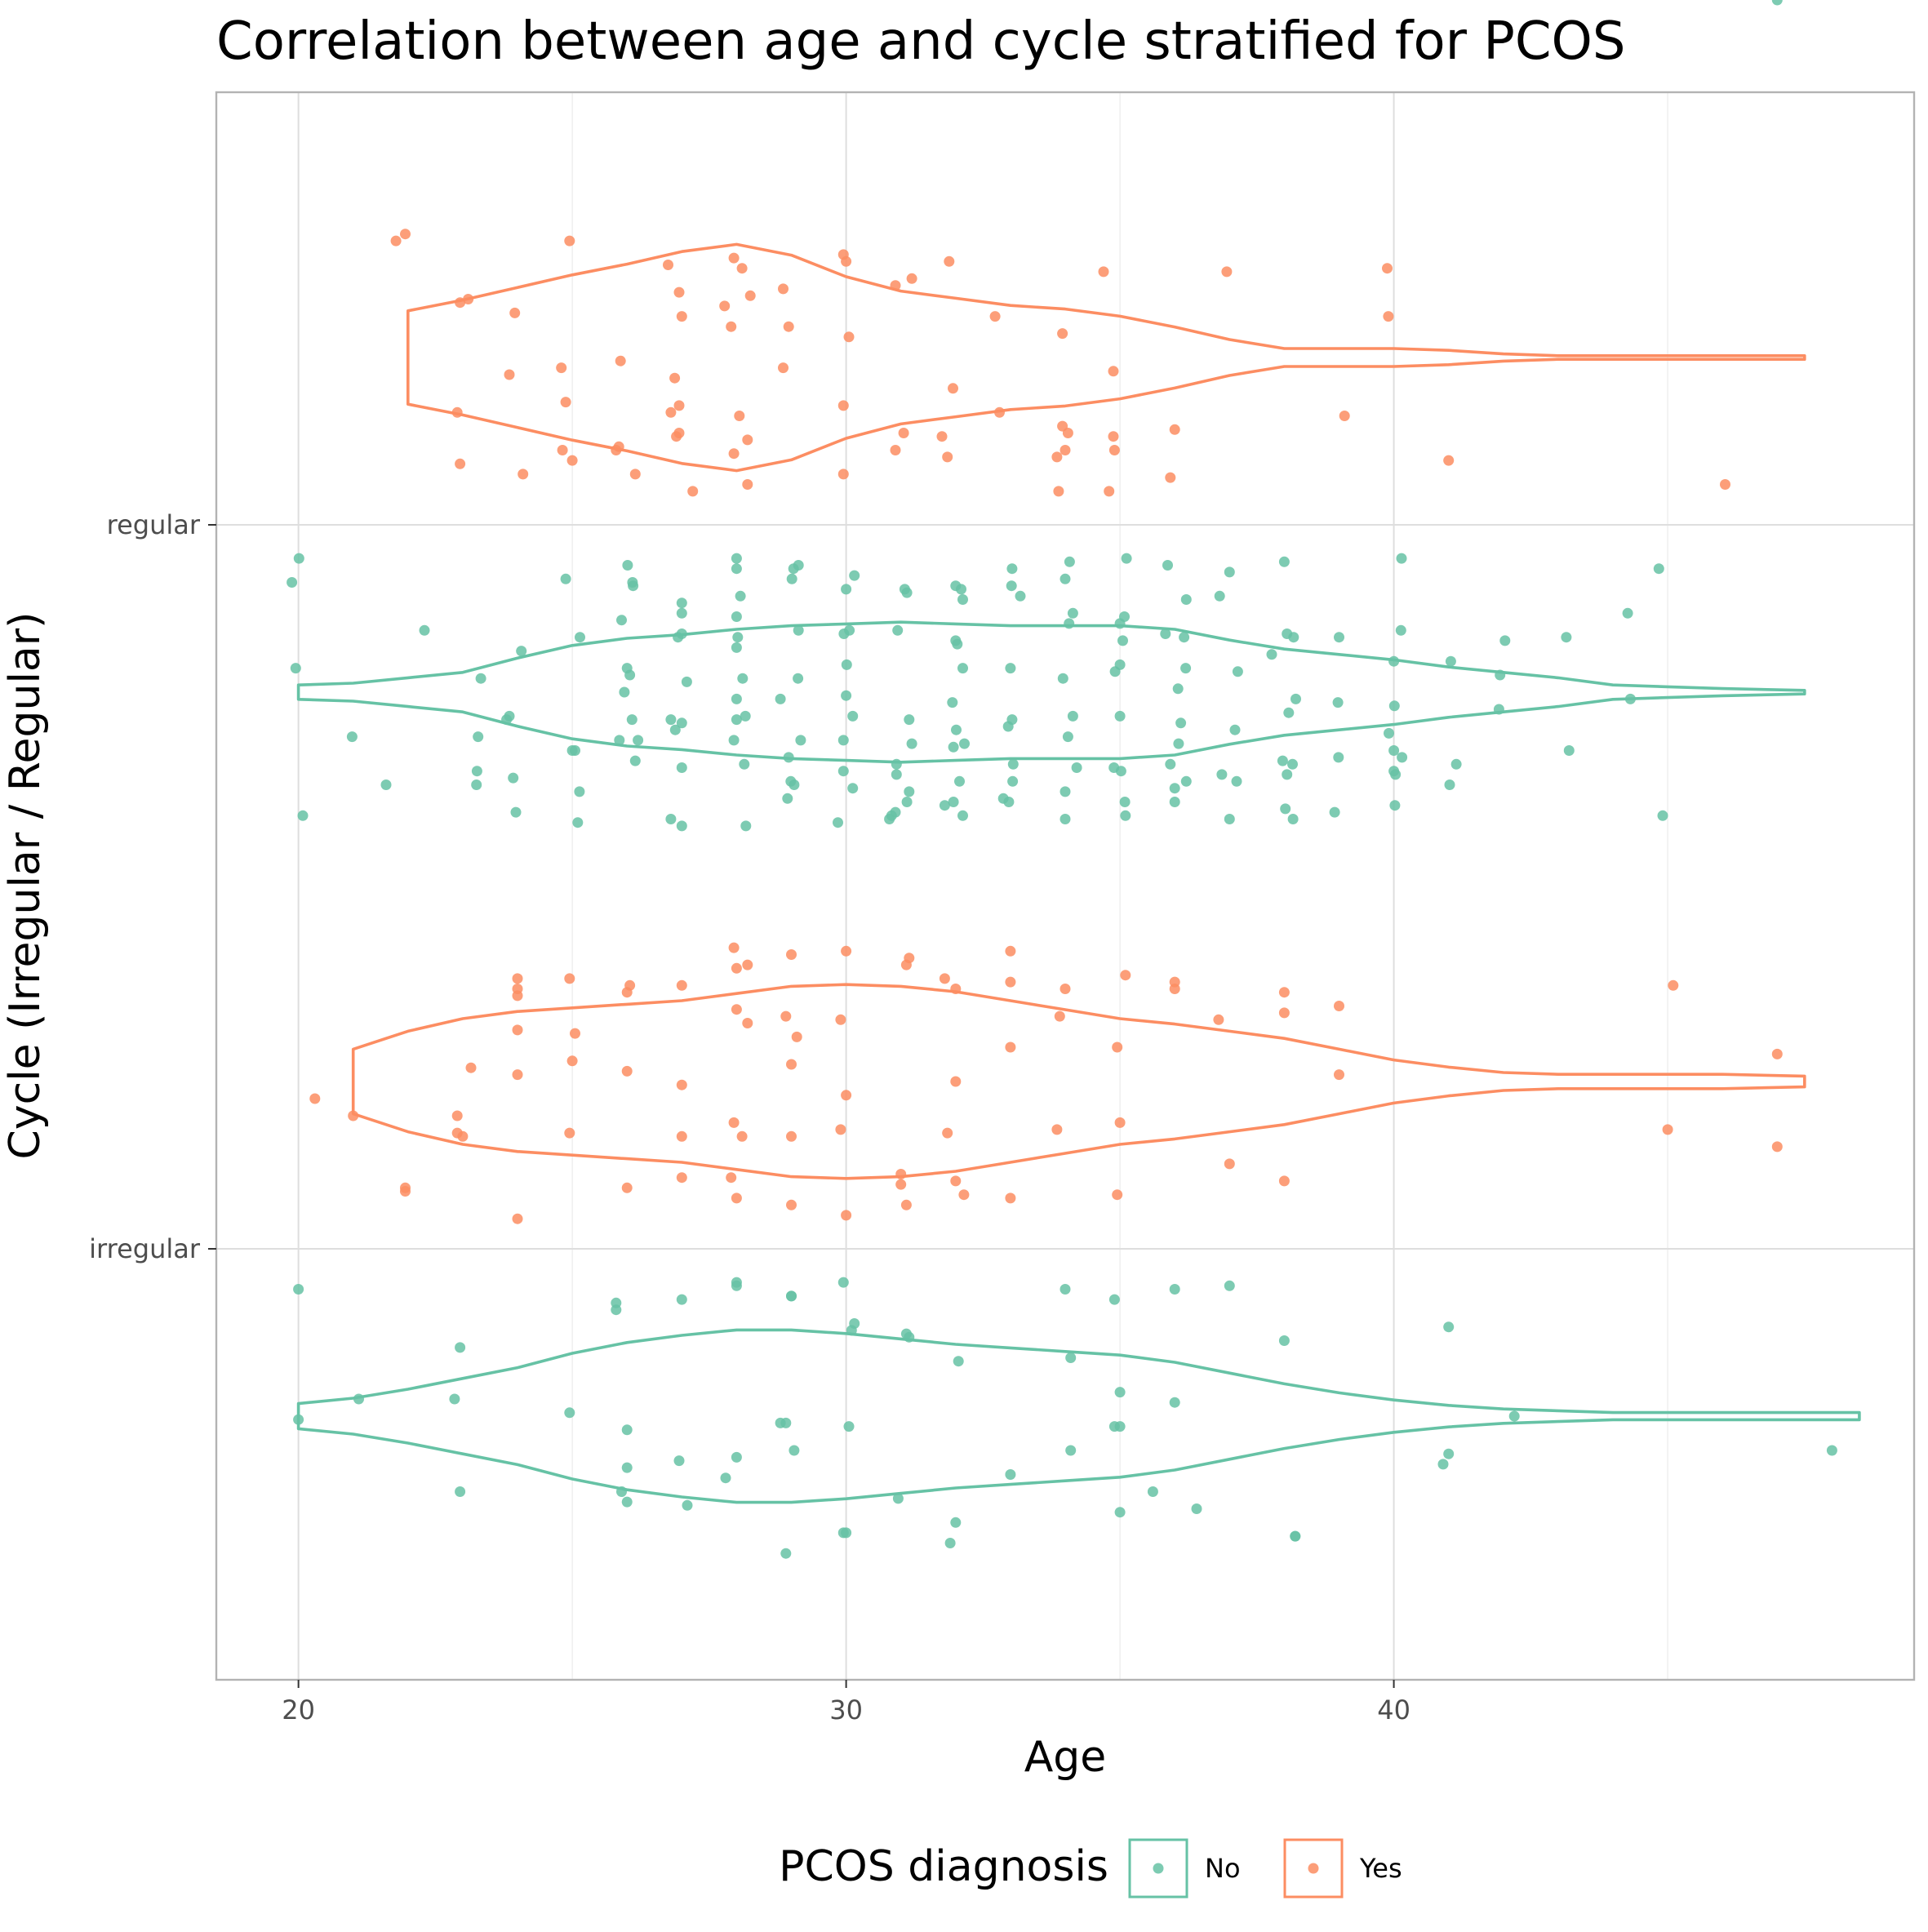 The image size is (1928, 1932). I want to click on violin-irregular-yes, so click(1078, 1081).